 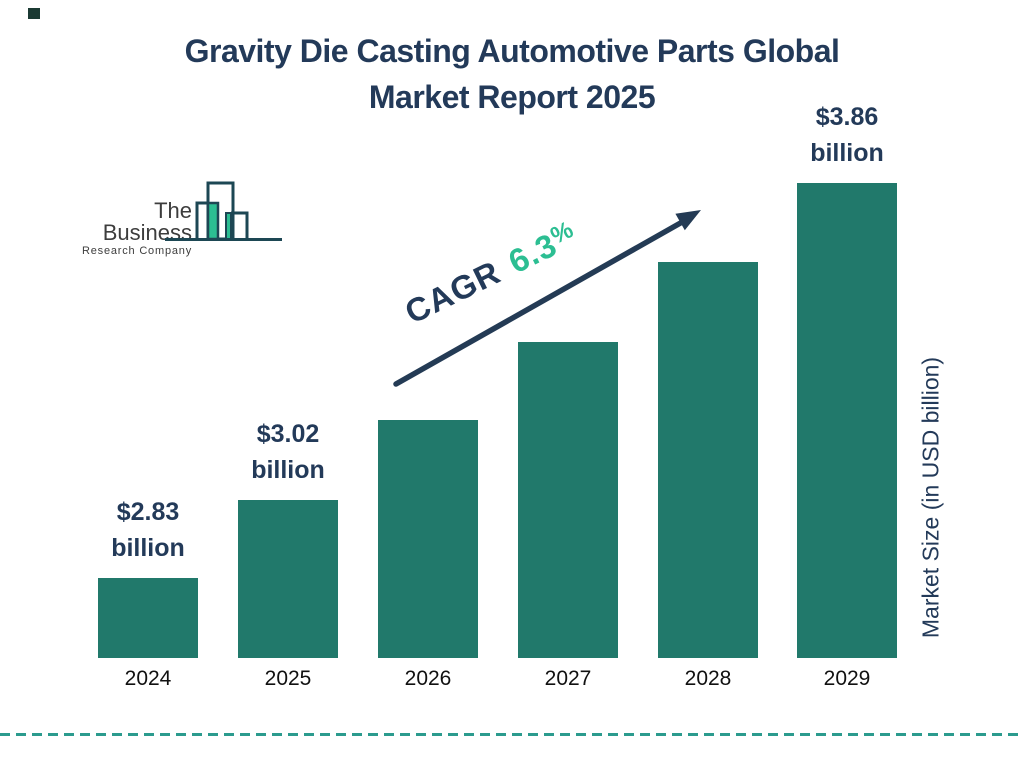 What do you see at coordinates (428, 678) in the screenshot?
I see `x-tick-label-2026: 2026` at bounding box center [428, 678].